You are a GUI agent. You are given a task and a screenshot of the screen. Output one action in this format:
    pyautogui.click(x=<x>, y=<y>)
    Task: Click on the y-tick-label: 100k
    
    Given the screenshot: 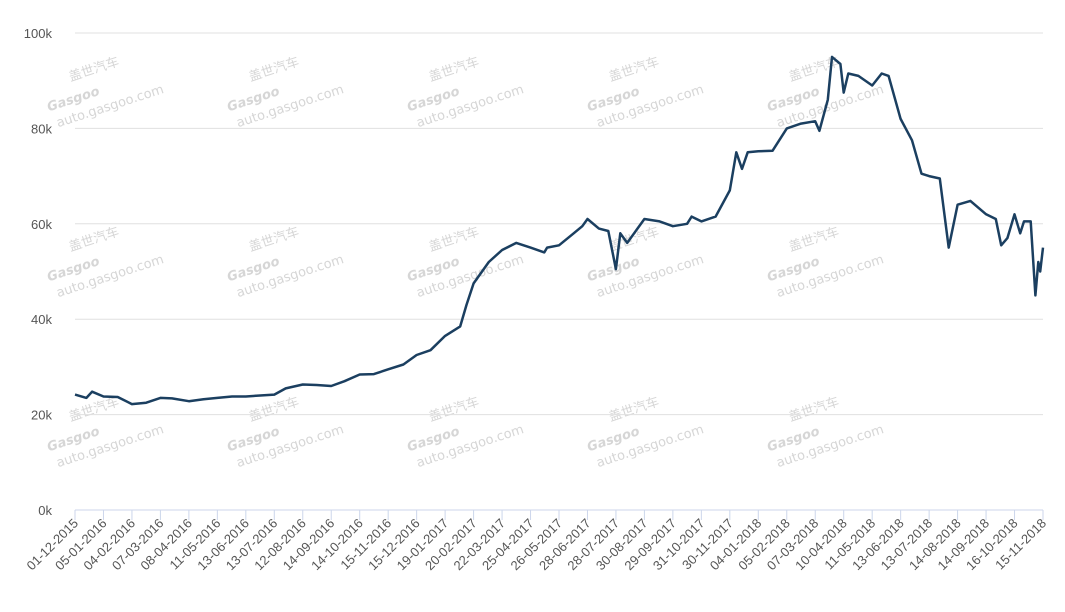 What is the action you would take?
    pyautogui.click(x=38, y=33)
    